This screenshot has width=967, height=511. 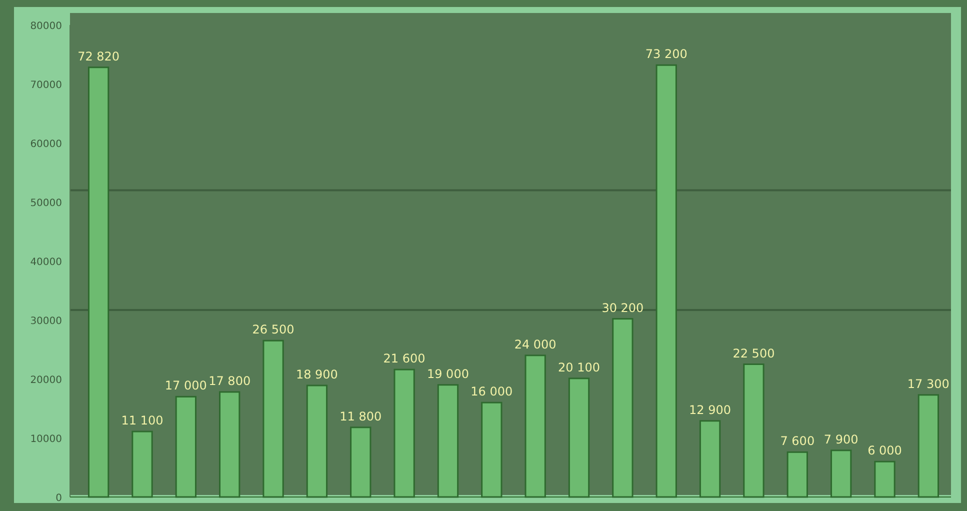 I want to click on y-tick-label: 10000, so click(x=46, y=439).